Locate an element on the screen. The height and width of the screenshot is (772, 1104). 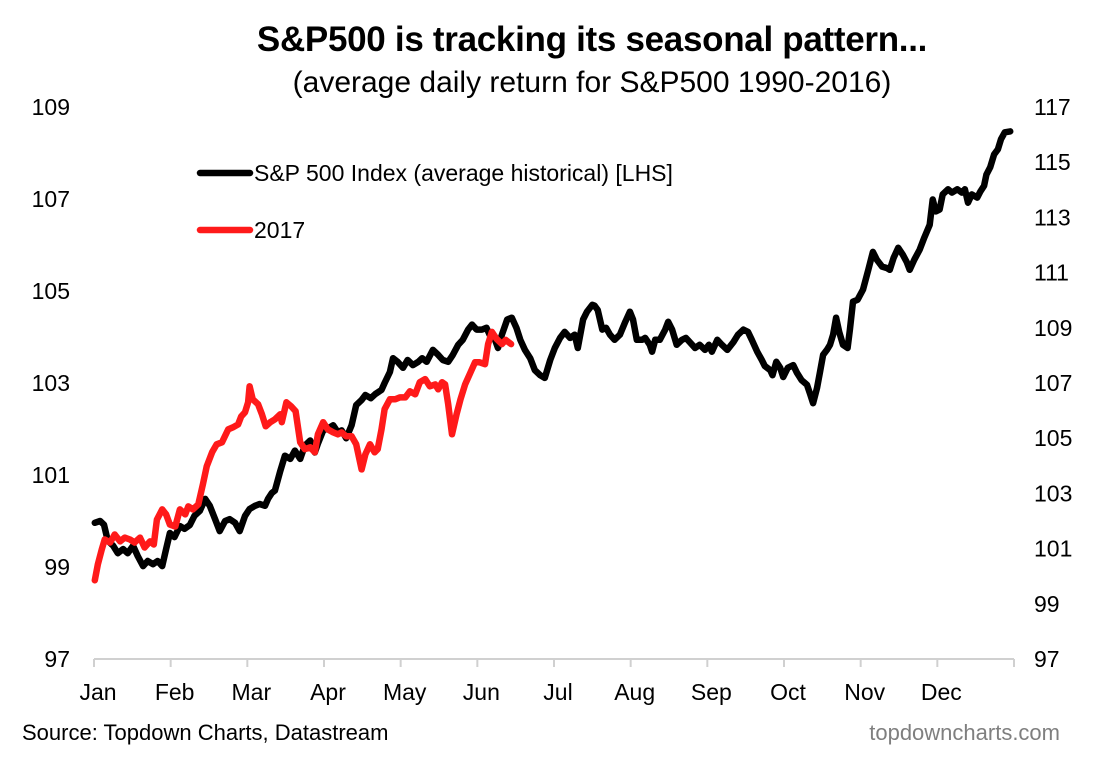
y-right-tick-label: 115 is located at coordinates (1052, 162).